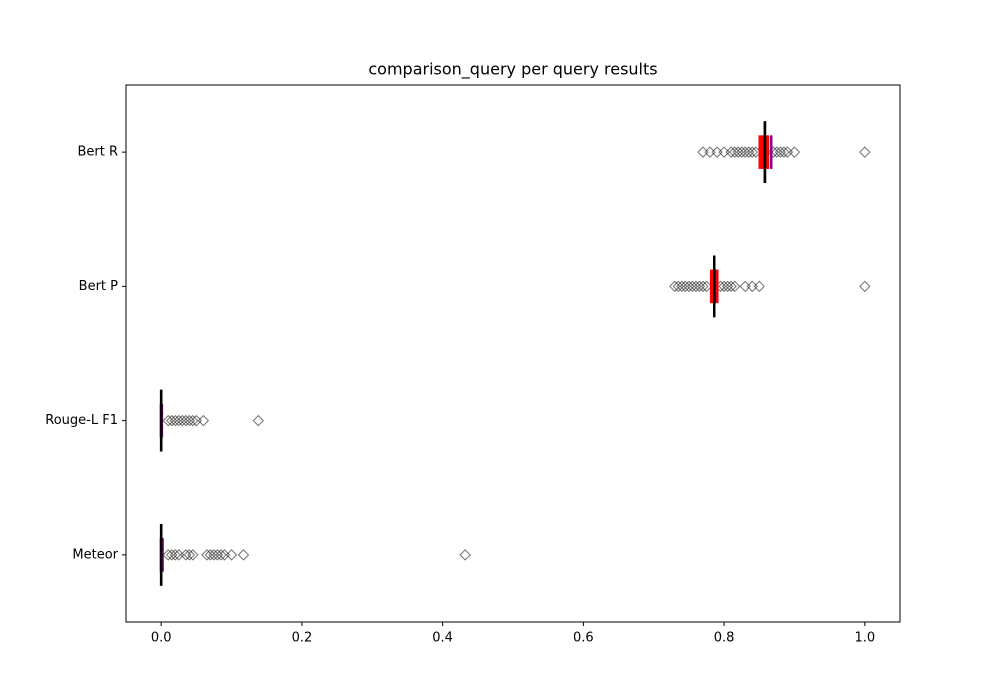 The width and height of the screenshot is (1000, 700). I want to click on x-tick-label: 0.2, so click(302, 638).